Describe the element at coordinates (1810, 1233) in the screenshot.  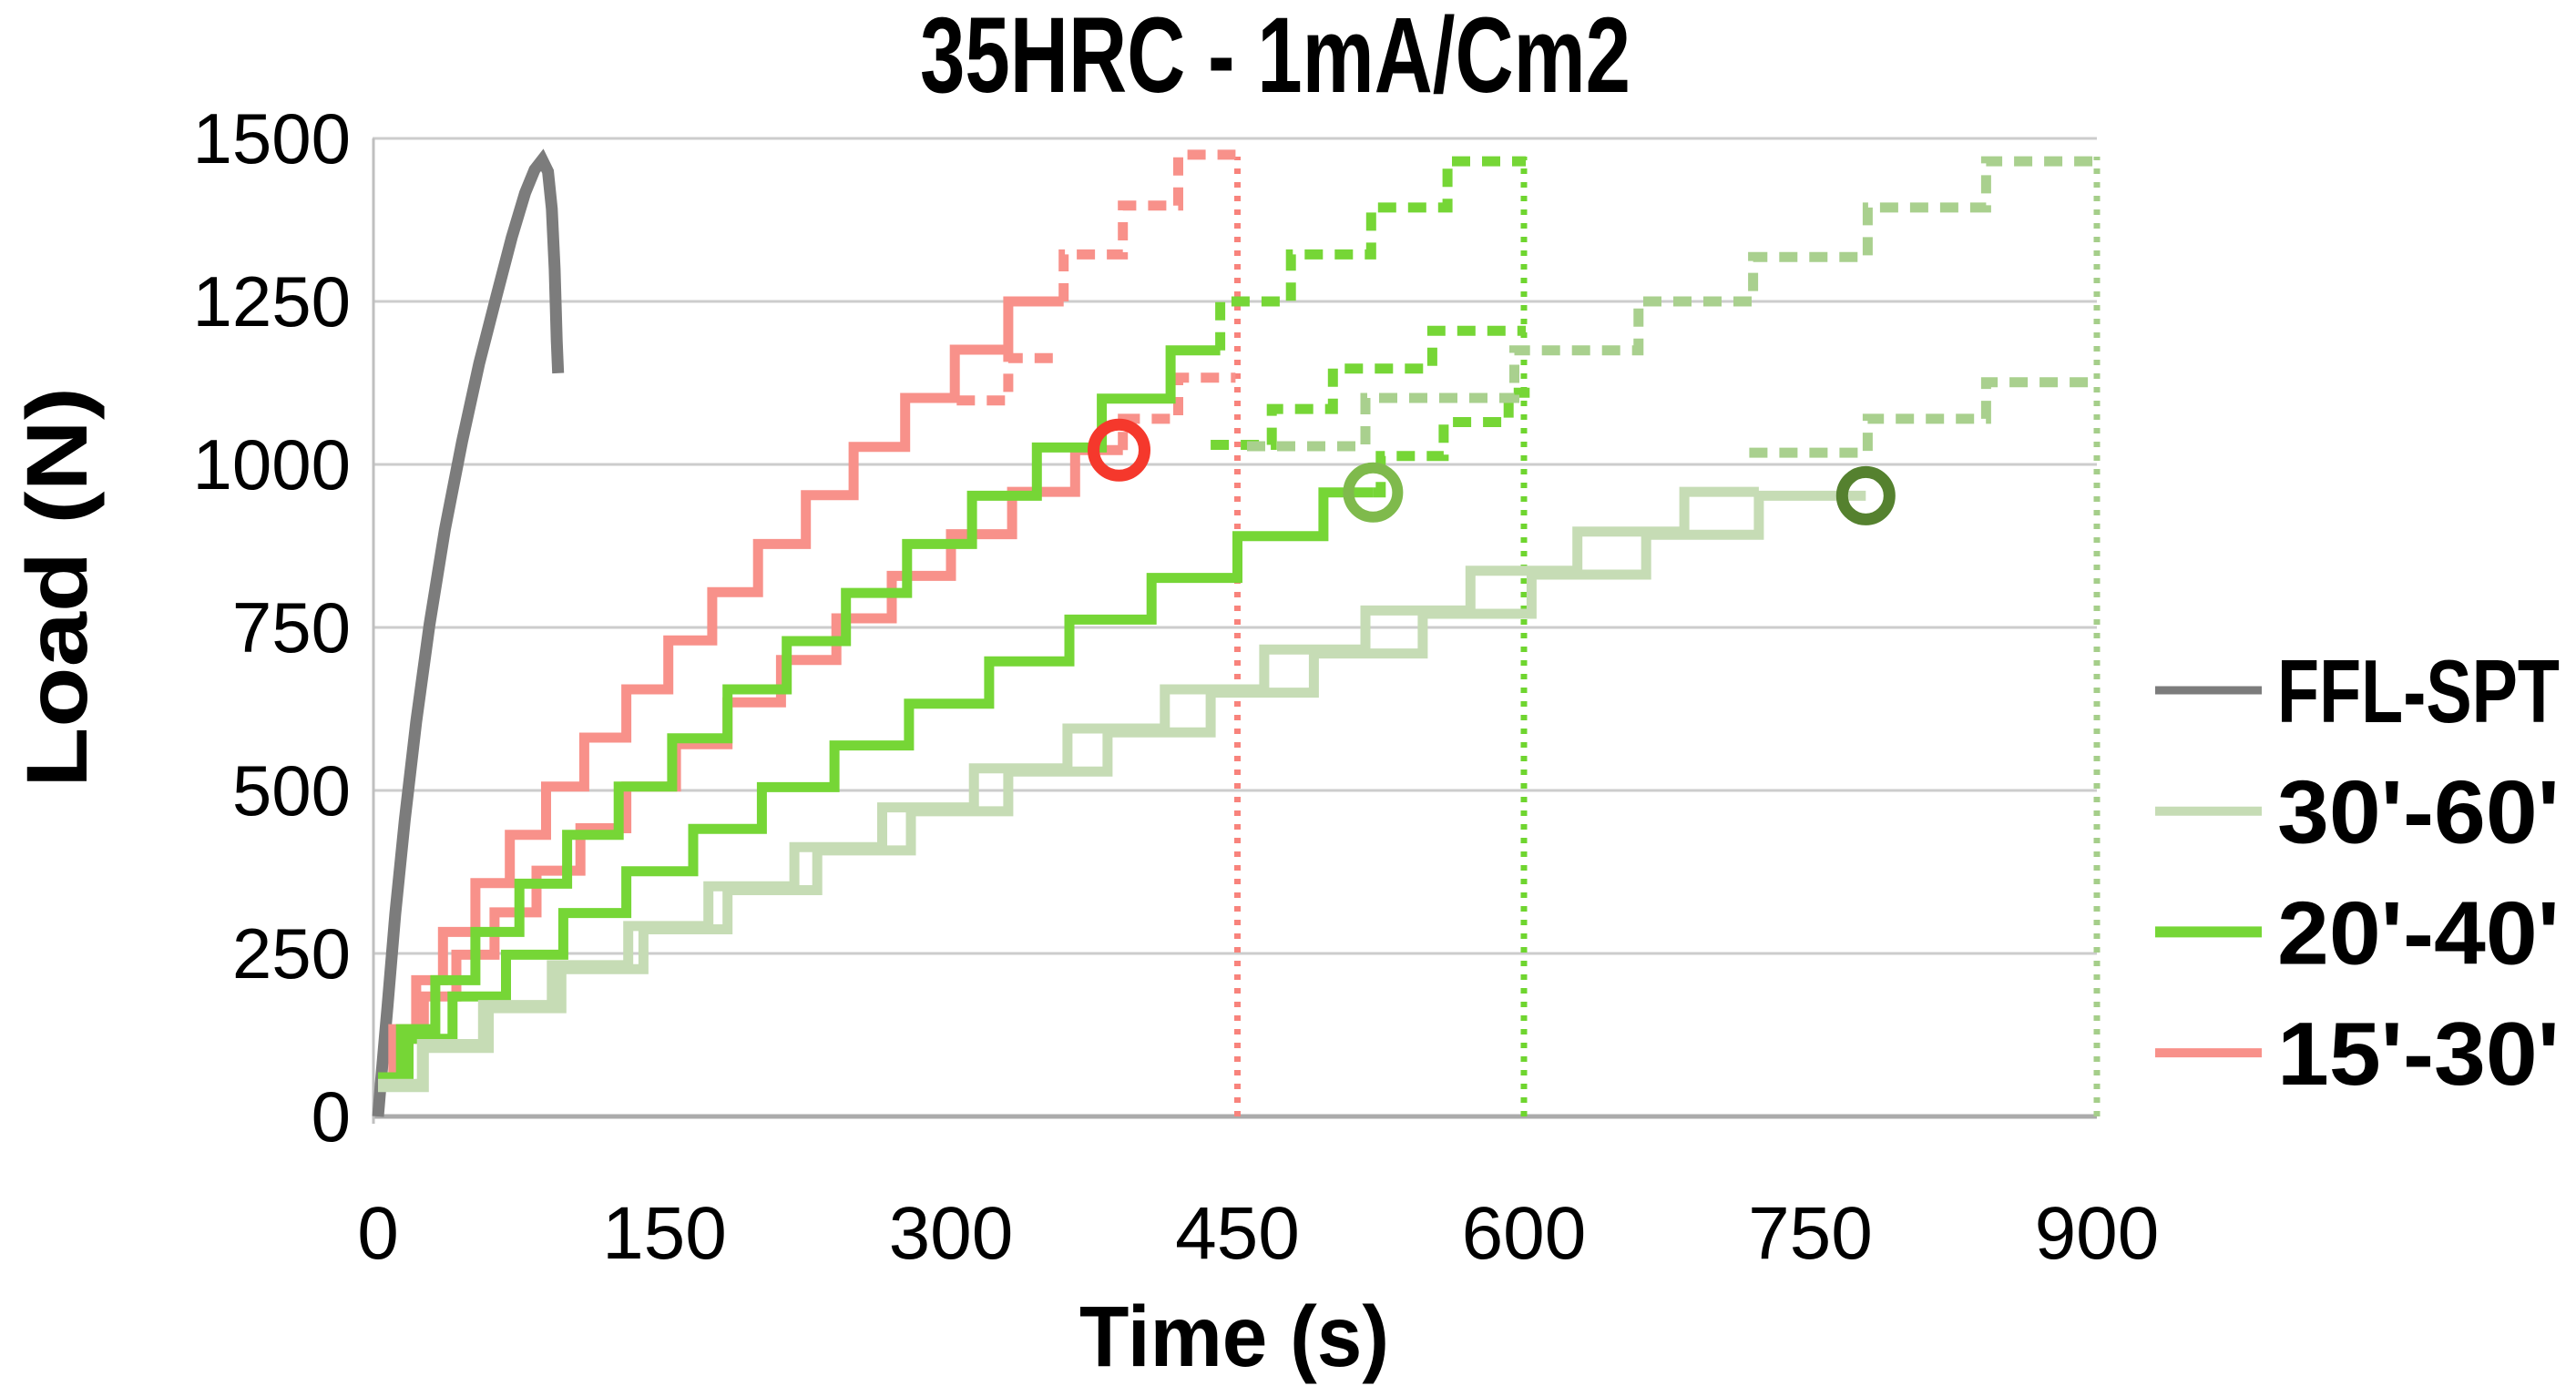
I see `x-tick-label: 750` at that location.